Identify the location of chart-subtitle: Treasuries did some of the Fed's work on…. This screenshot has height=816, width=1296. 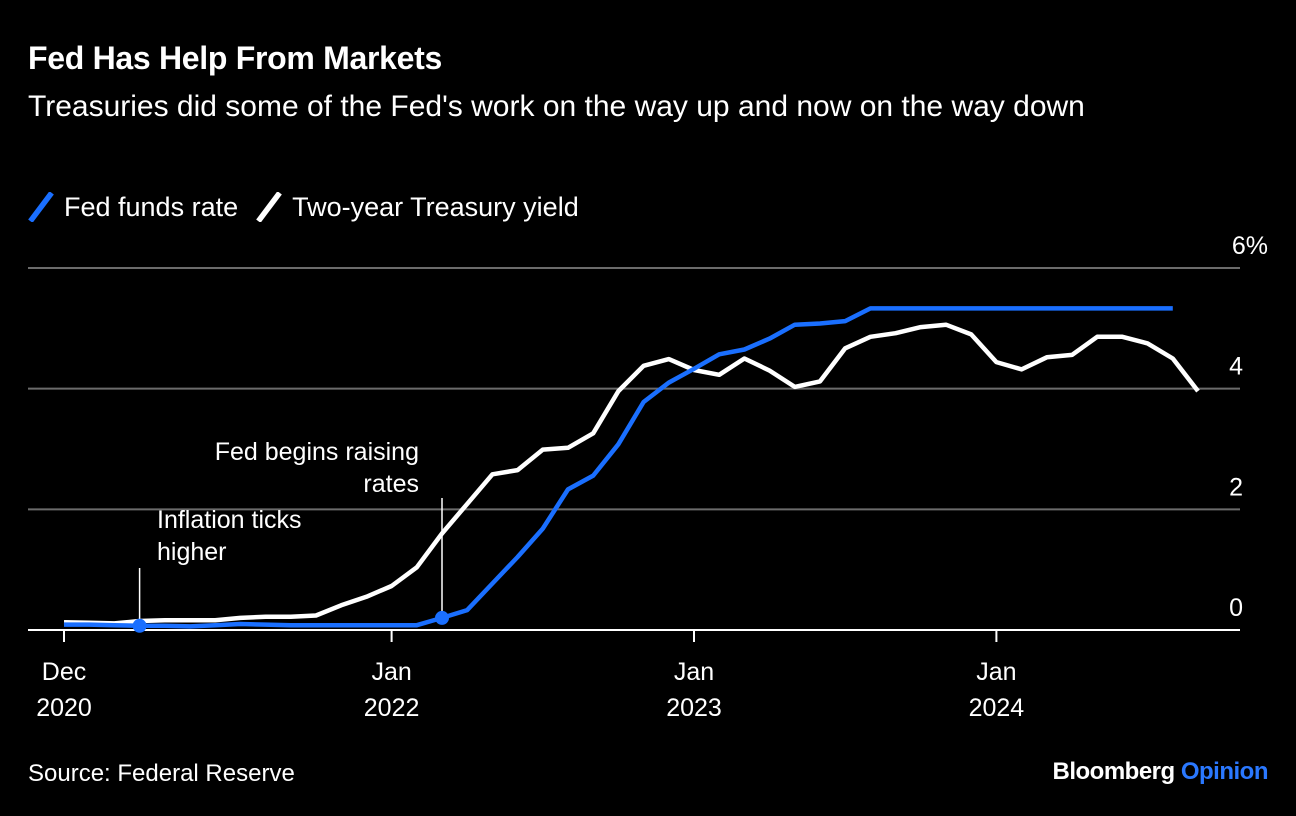
(556, 106).